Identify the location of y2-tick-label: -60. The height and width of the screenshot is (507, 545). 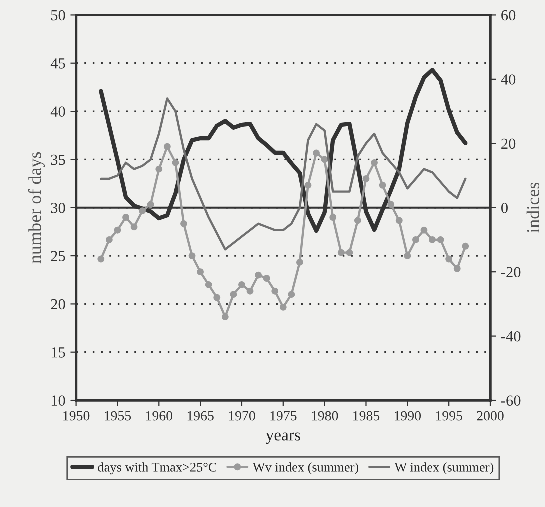
(511, 401).